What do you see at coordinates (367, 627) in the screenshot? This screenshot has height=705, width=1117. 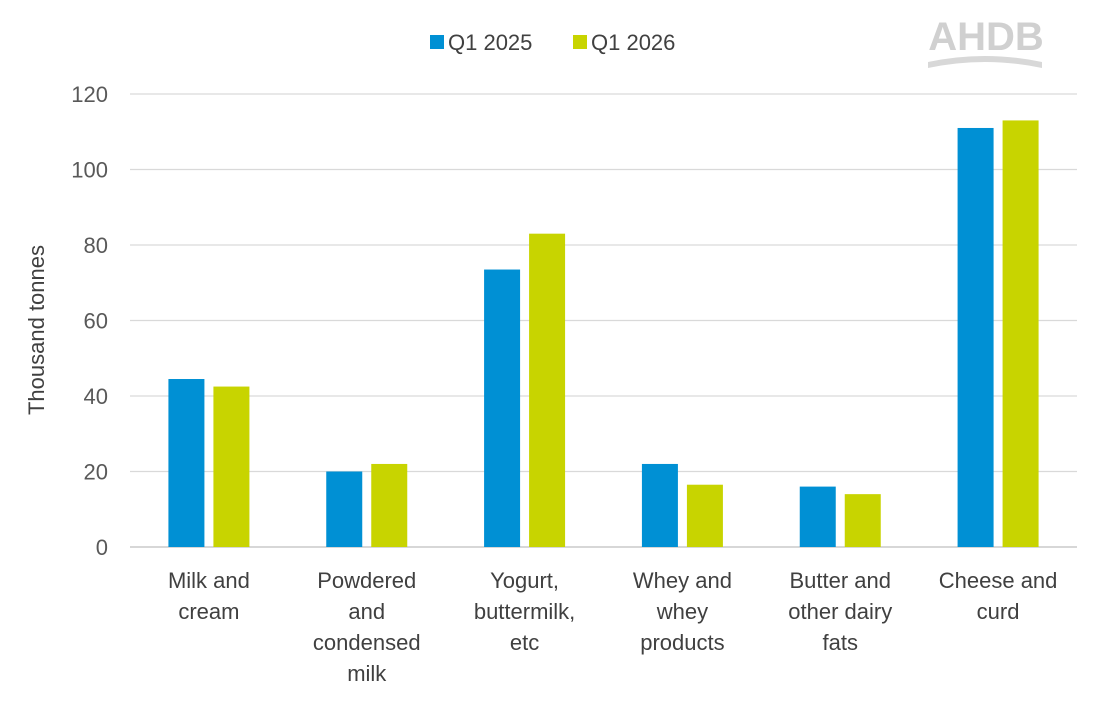 I see `x-category-label: Powdered and condensed milk` at bounding box center [367, 627].